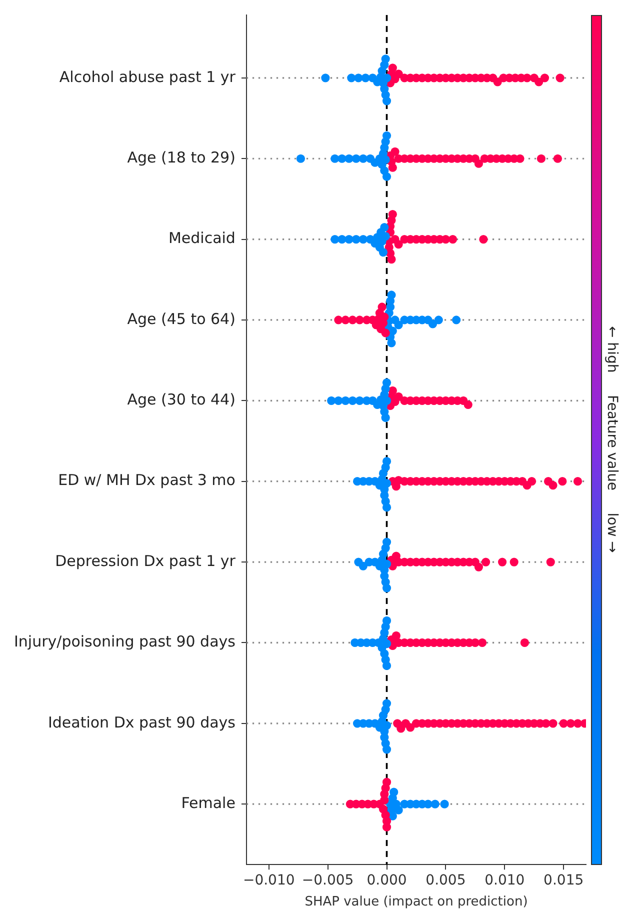 The image size is (631, 918). Describe the element at coordinates (504, 880) in the screenshot. I see `x-tick-label: 0.010` at that location.